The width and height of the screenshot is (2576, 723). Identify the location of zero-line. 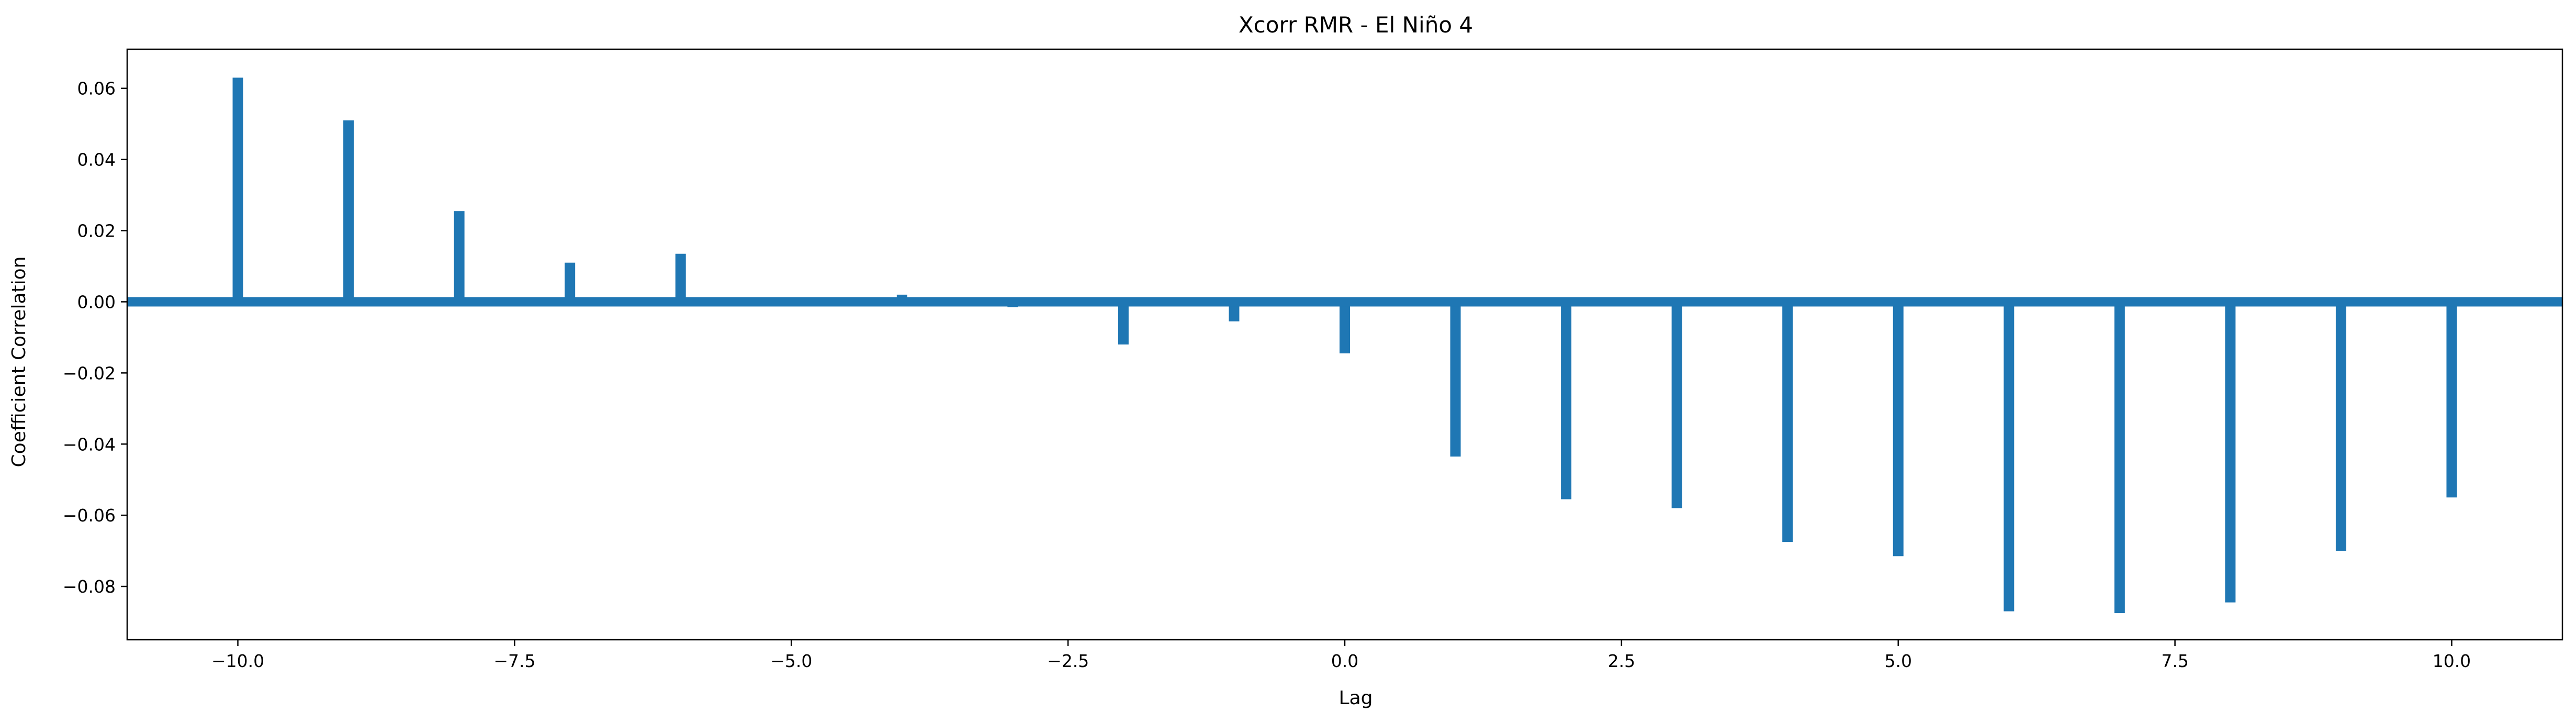
(1344, 302).